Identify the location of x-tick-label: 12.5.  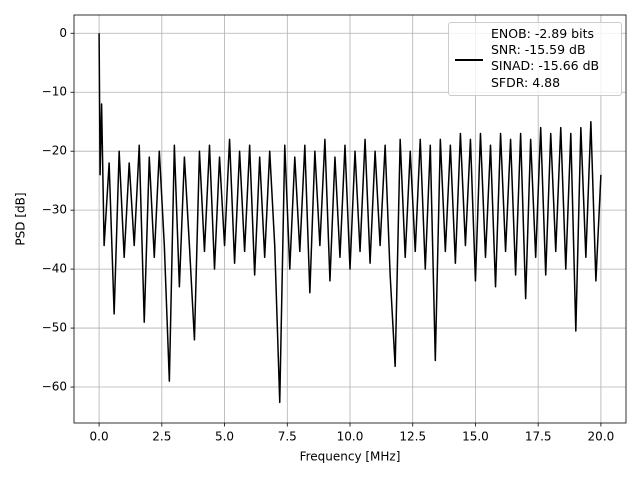
(412, 437).